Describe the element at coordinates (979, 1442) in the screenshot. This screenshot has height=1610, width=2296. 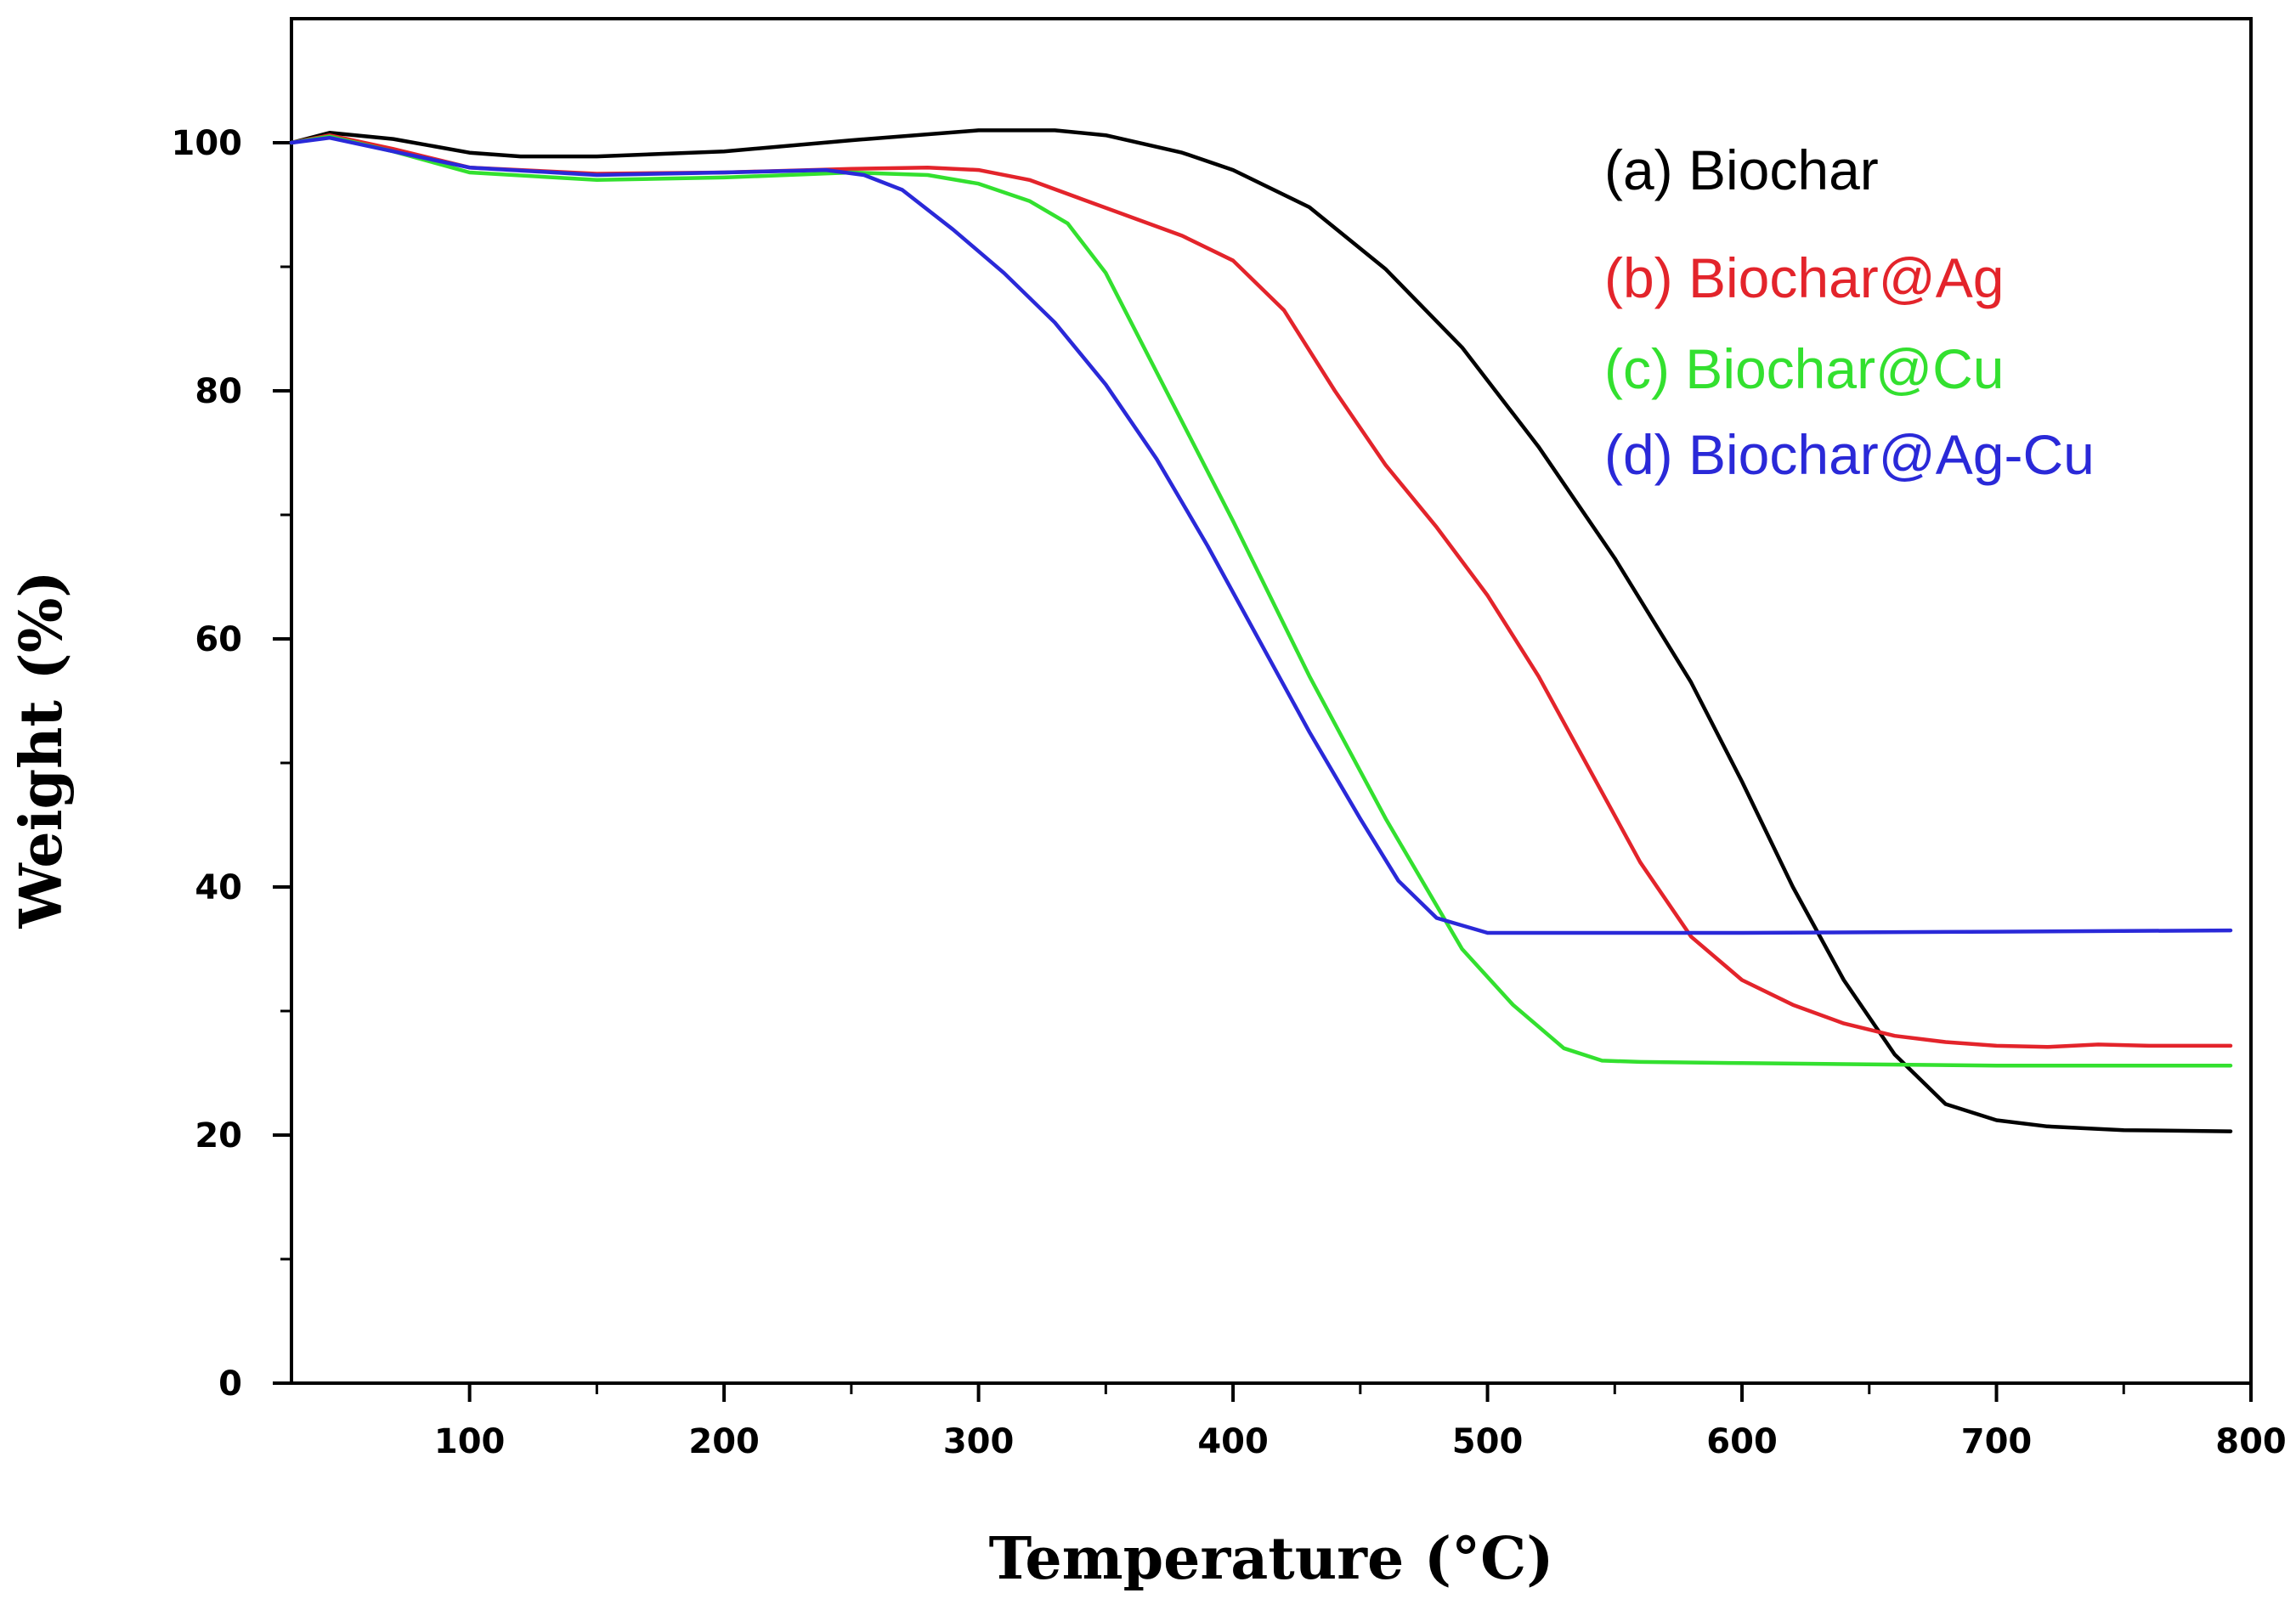
I see `x-tick-label: 300` at that location.